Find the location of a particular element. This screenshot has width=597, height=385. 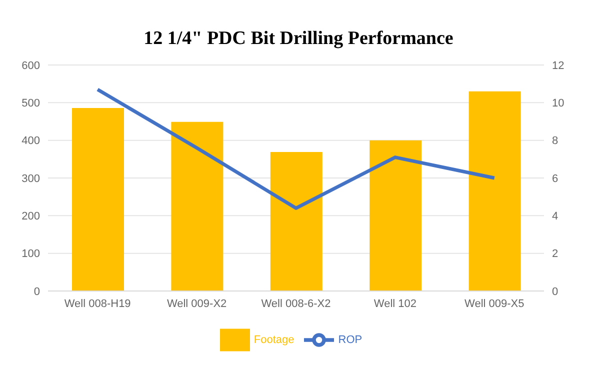

x-tick-label: Well 009-X2 is located at coordinates (196, 304).